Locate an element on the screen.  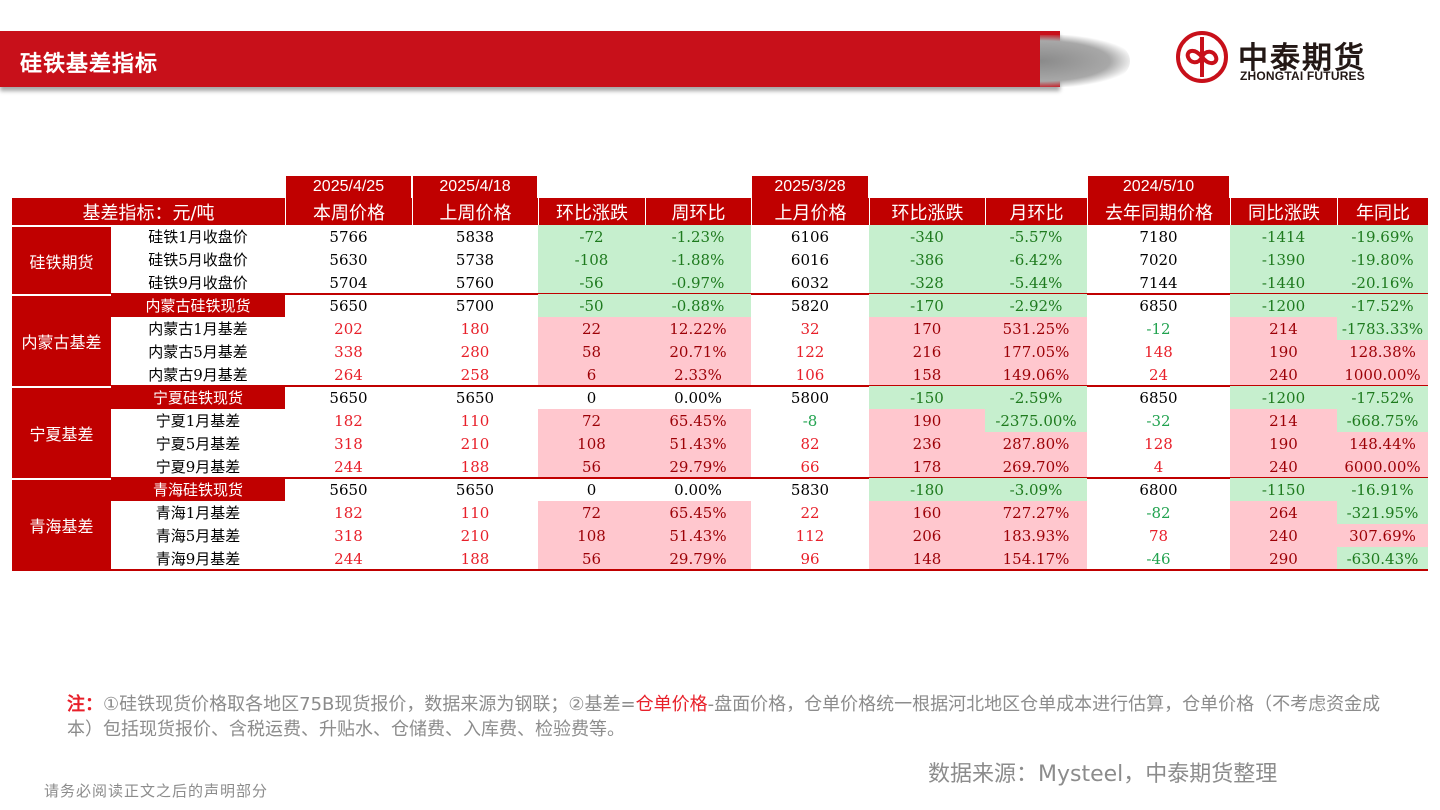
table-cell: 6000.00% is located at coordinates (1382, 466).